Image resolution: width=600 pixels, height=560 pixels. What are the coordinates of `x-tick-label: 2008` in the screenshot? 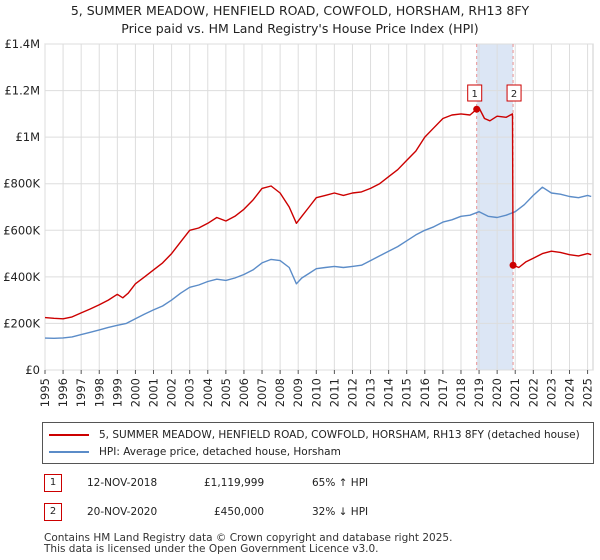 It's located at (280, 392).